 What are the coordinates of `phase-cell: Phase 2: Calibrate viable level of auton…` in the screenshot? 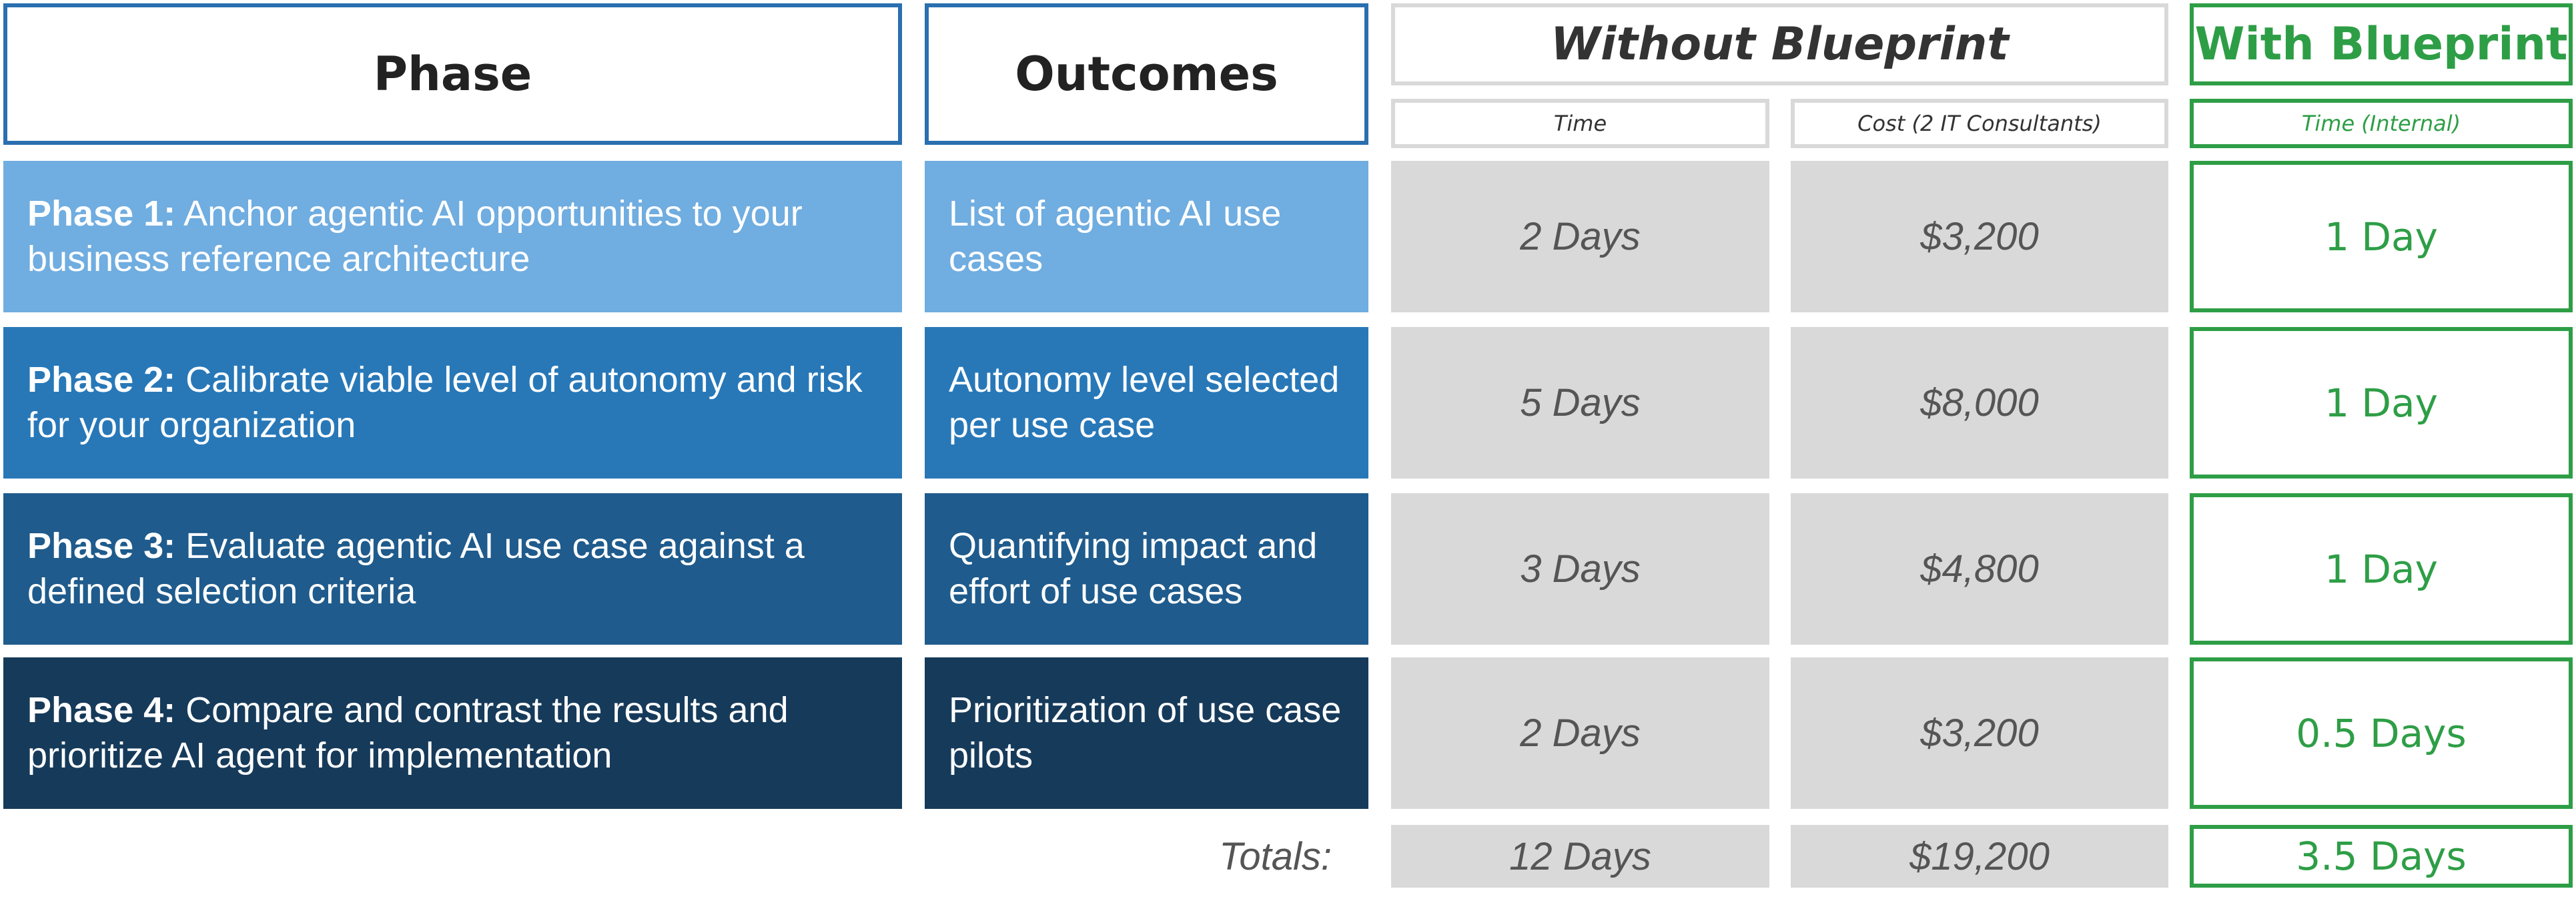 It's located at (452, 403).